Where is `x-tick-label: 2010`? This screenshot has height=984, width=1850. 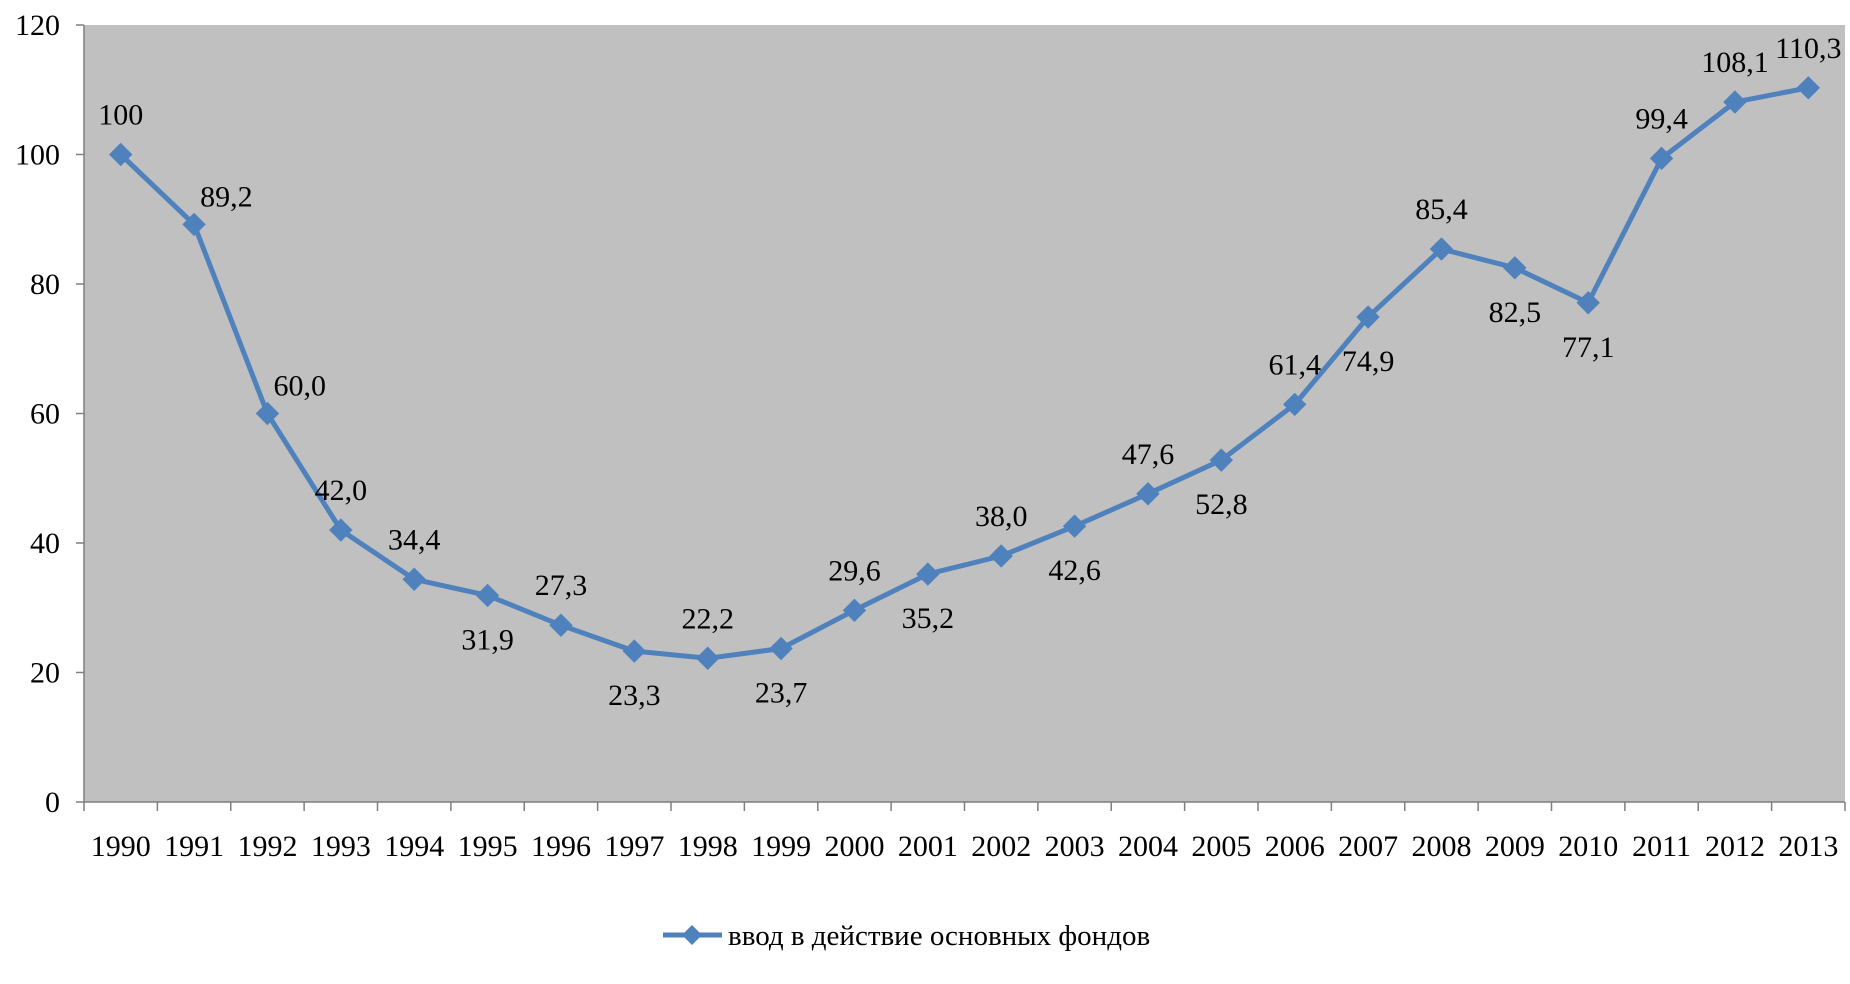 x-tick-label: 2010 is located at coordinates (1588, 846).